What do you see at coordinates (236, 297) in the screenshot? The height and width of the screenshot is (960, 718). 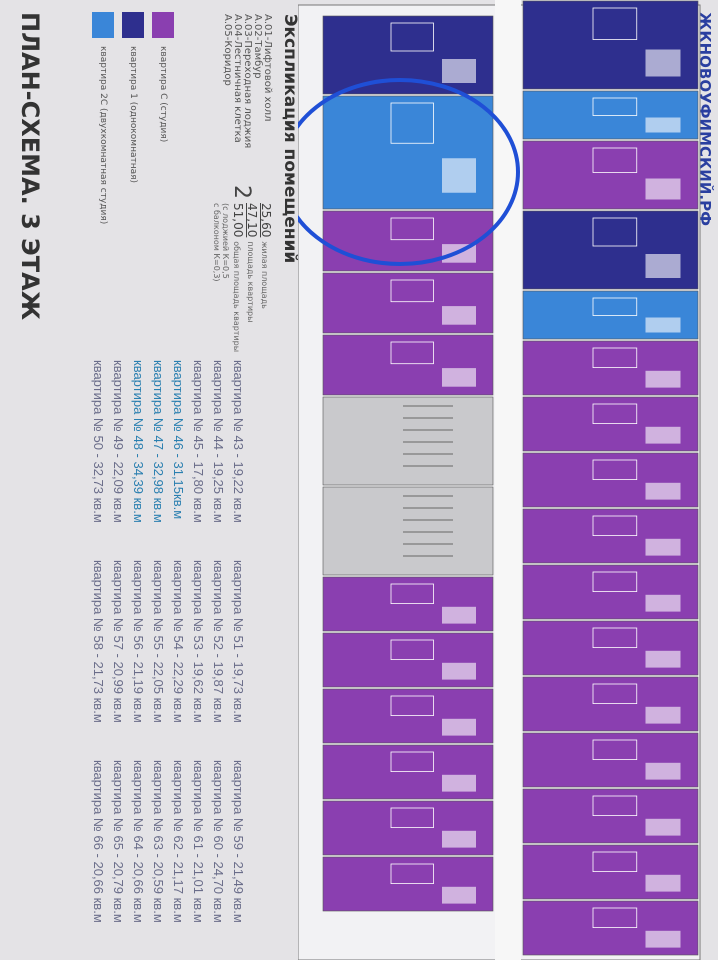 I see `total-label: общая площадь квартиры` at bounding box center [236, 297].